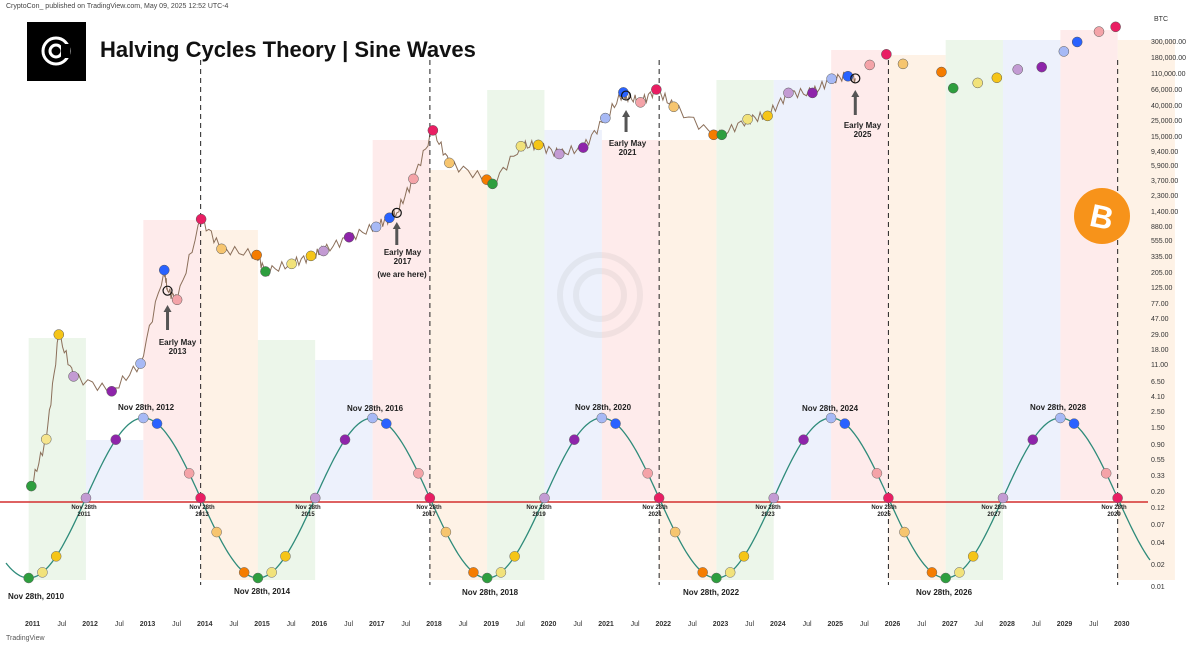 Image resolution: width=1200 pixels, height=649 pixels. What do you see at coordinates (1167, 137) in the screenshot?
I see `y-tick-label: 15,000.00` at bounding box center [1167, 137].